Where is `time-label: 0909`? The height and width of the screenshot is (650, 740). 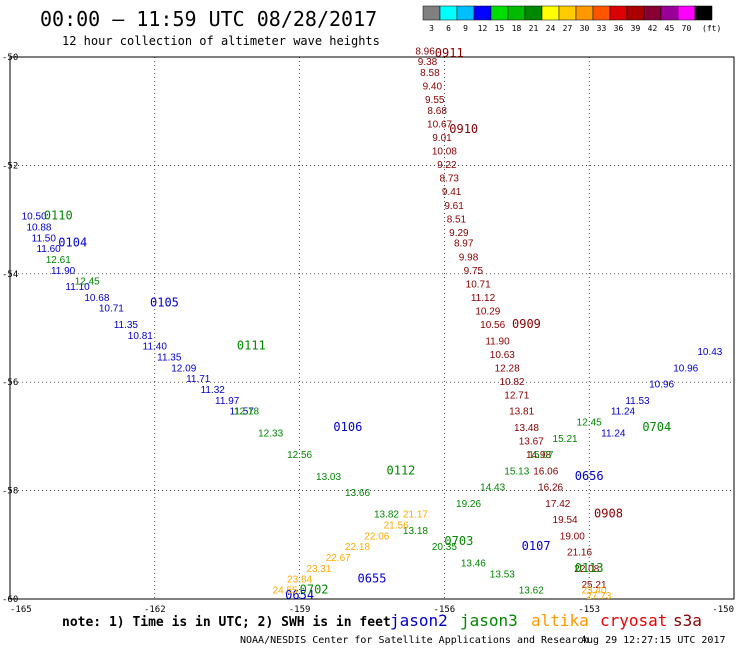
time-label: 0909 is located at coordinates (526, 324).